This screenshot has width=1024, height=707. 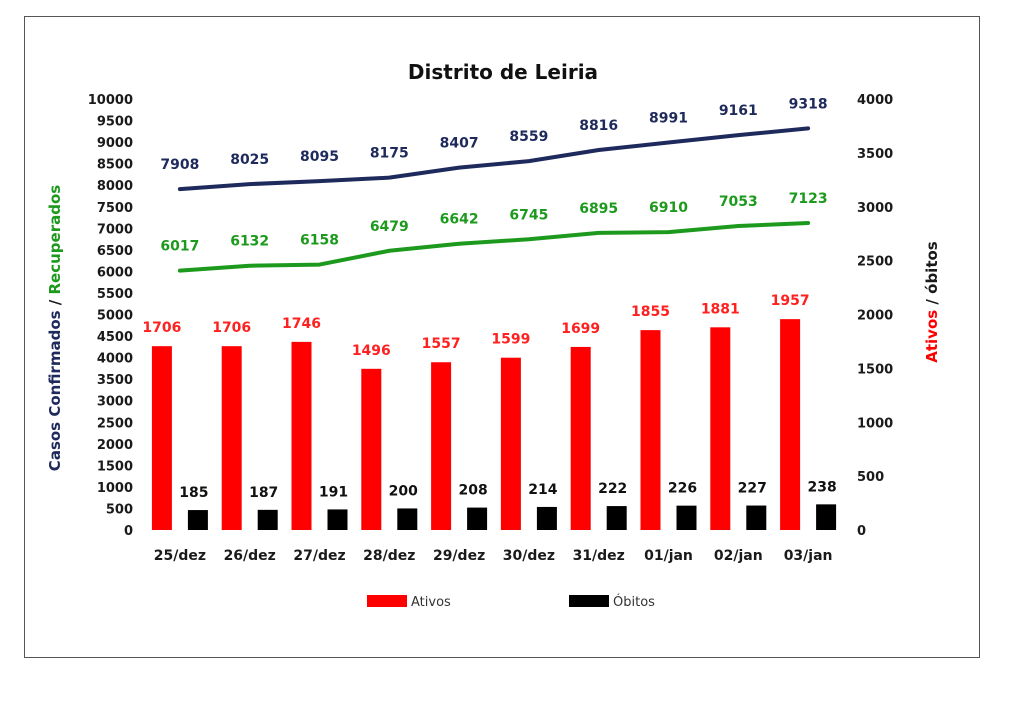 What do you see at coordinates (589, 601) in the screenshot?
I see `legend-swatch-obitos` at bounding box center [589, 601].